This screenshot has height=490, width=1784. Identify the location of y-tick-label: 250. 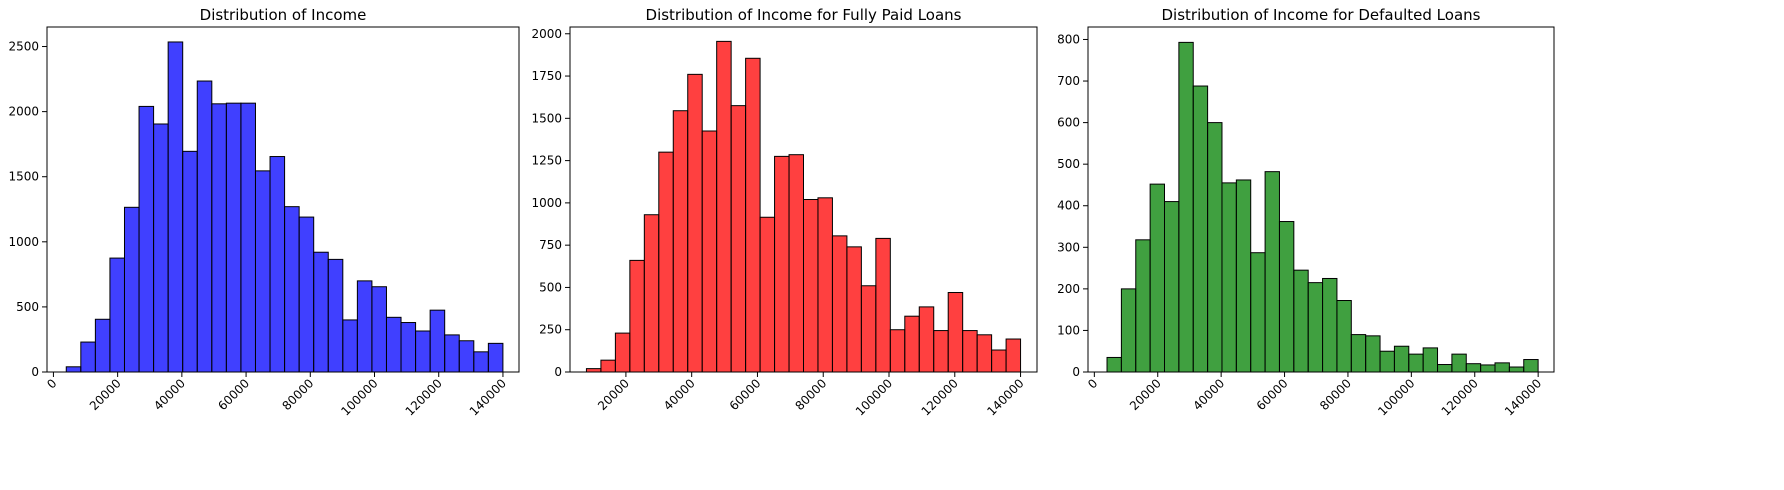
(550, 330).